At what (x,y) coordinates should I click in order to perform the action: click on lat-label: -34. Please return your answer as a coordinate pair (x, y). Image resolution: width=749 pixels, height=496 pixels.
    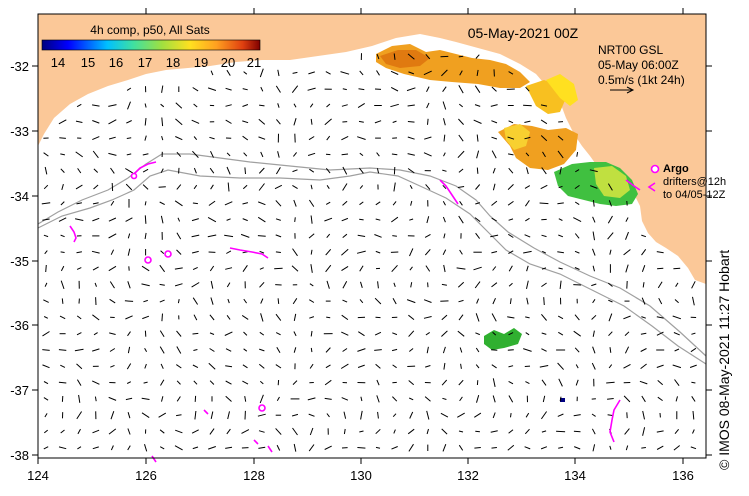
    Looking at the image, I should click on (19, 196).